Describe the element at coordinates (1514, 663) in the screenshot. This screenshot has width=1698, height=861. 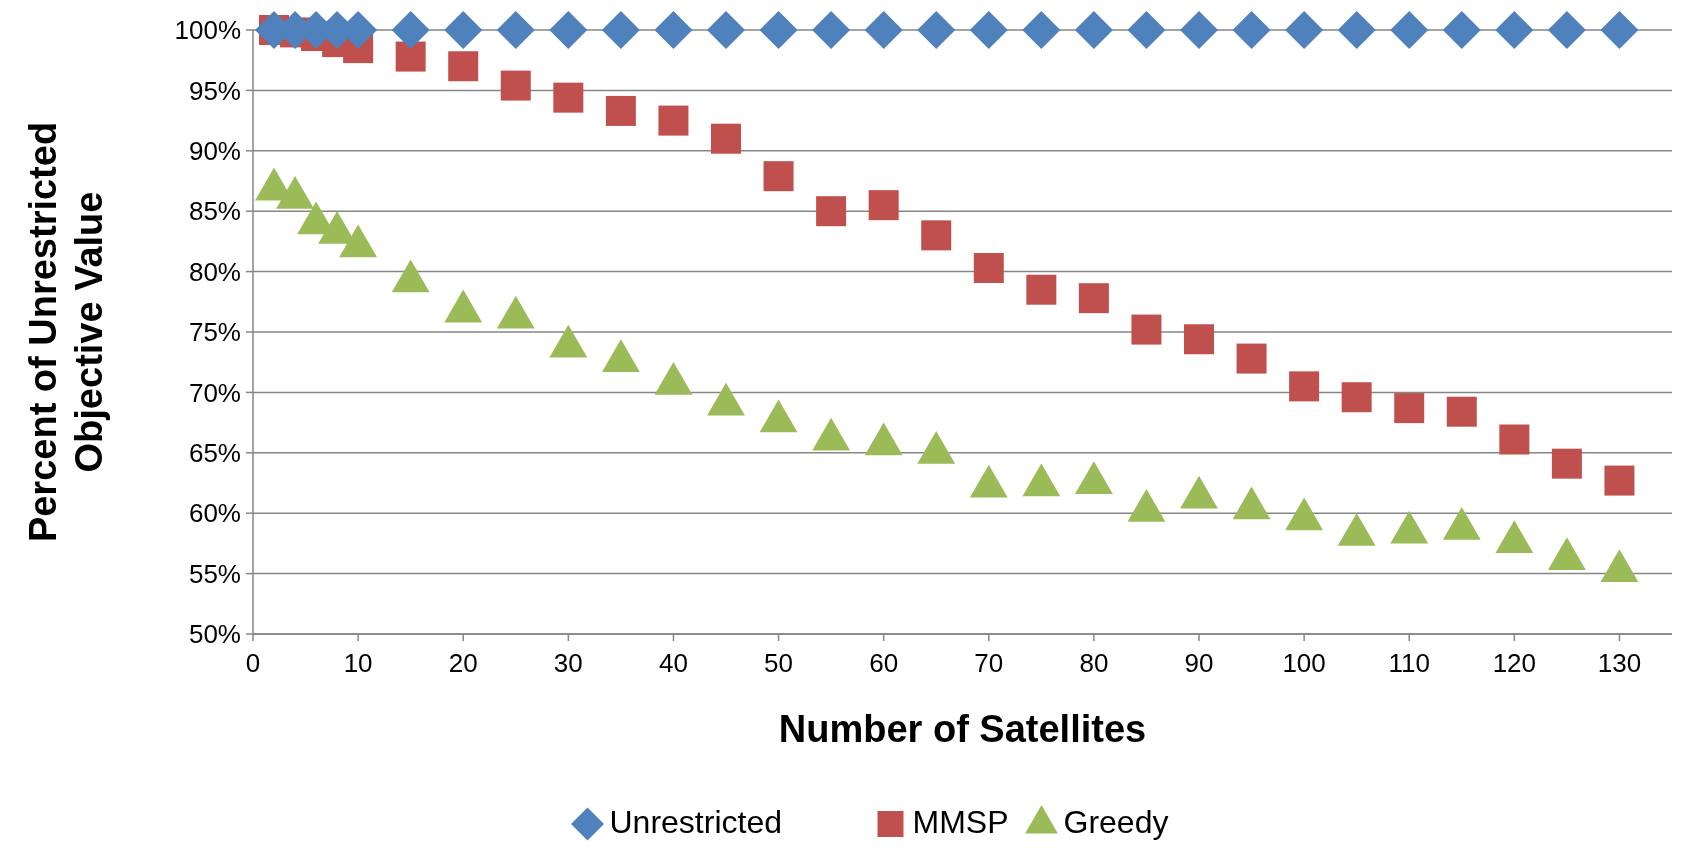
I see `x-tick-label: 120` at that location.